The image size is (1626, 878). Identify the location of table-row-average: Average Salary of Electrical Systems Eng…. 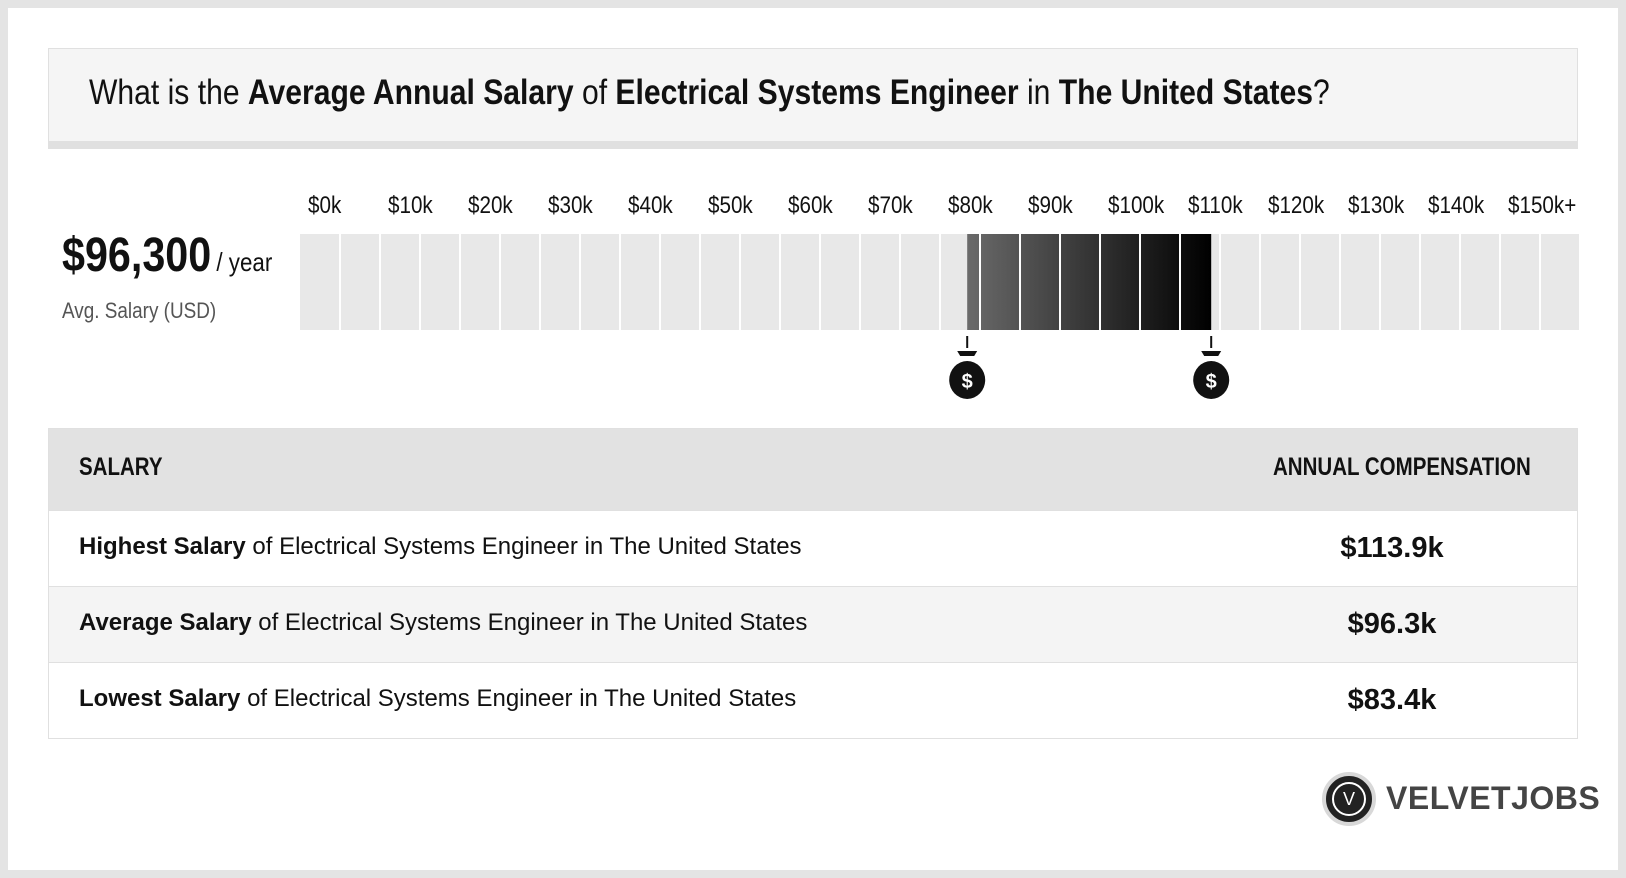
(813, 624).